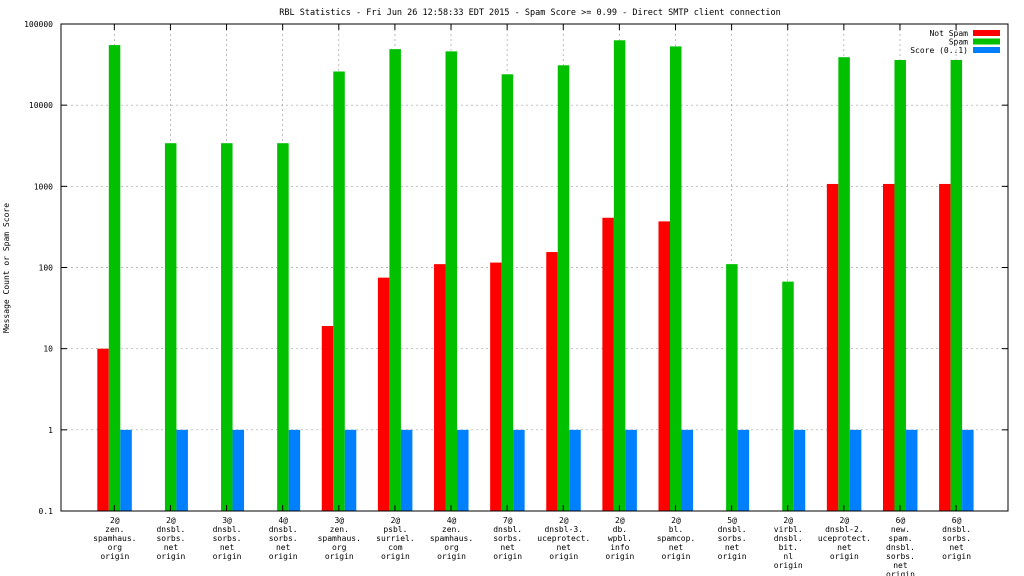 This screenshot has height=576, width=1024. What do you see at coordinates (50, 430) in the screenshot?
I see `y-tick-label: 1` at bounding box center [50, 430].